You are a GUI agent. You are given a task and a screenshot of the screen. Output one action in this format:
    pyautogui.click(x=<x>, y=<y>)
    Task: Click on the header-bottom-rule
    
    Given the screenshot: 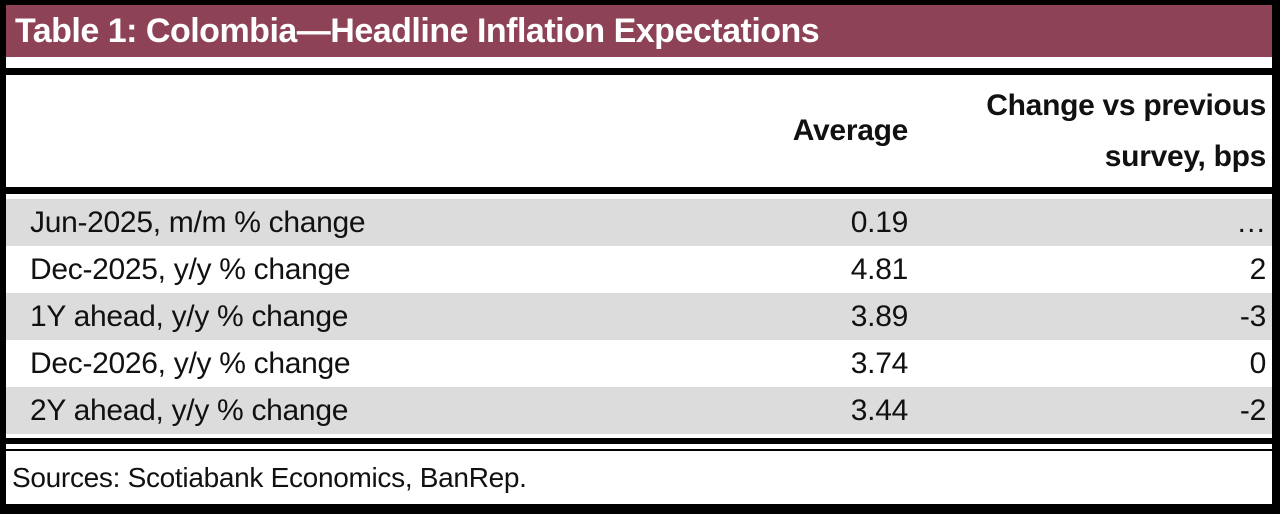 What is the action you would take?
    pyautogui.click(x=639, y=190)
    